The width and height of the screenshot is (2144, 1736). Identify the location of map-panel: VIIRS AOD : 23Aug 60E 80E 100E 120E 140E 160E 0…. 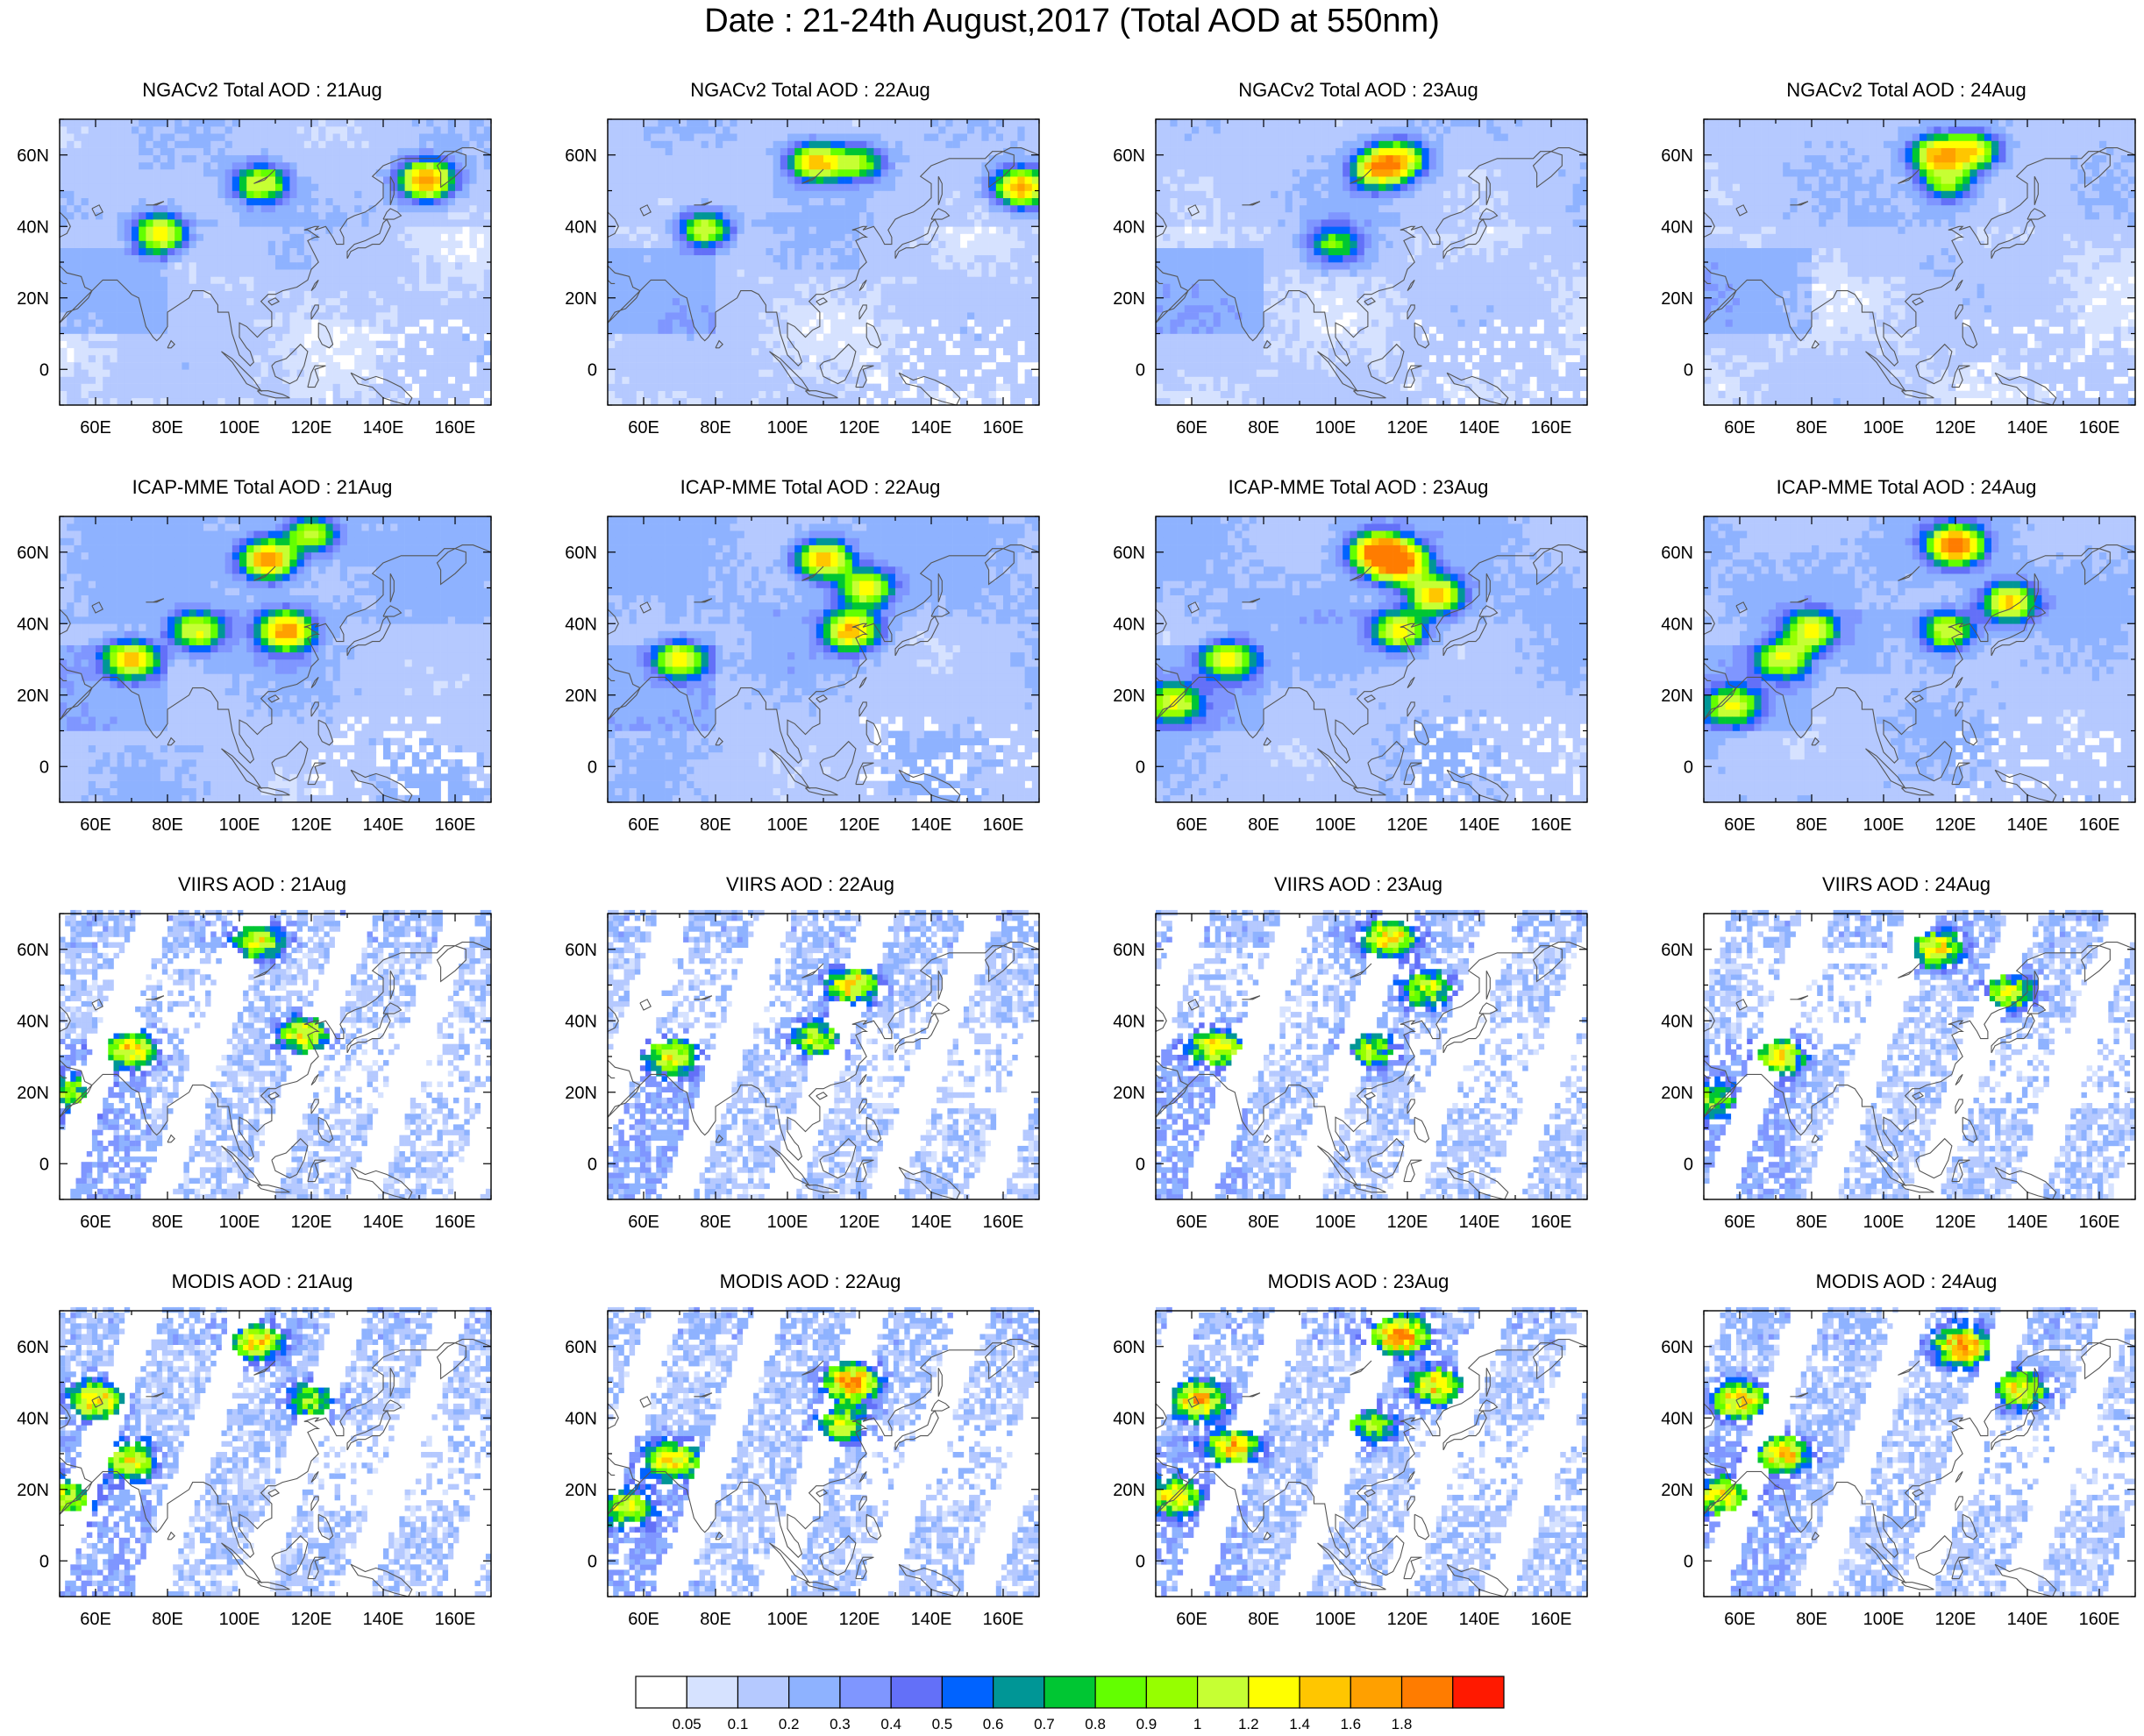
(1358, 1061).